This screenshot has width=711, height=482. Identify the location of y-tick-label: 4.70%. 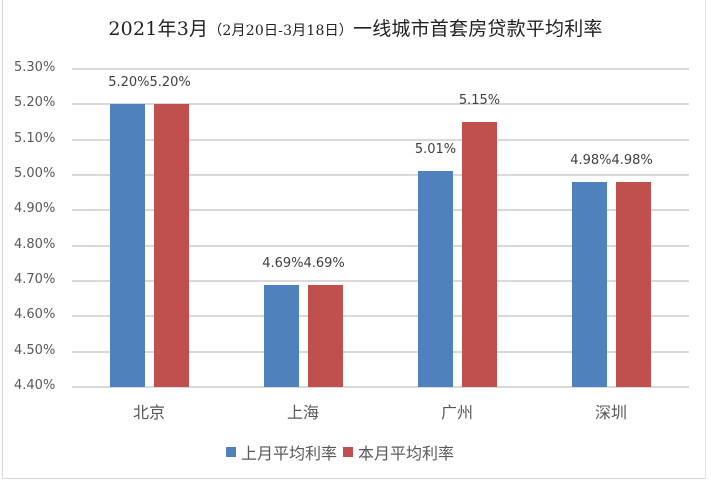
(35, 279).